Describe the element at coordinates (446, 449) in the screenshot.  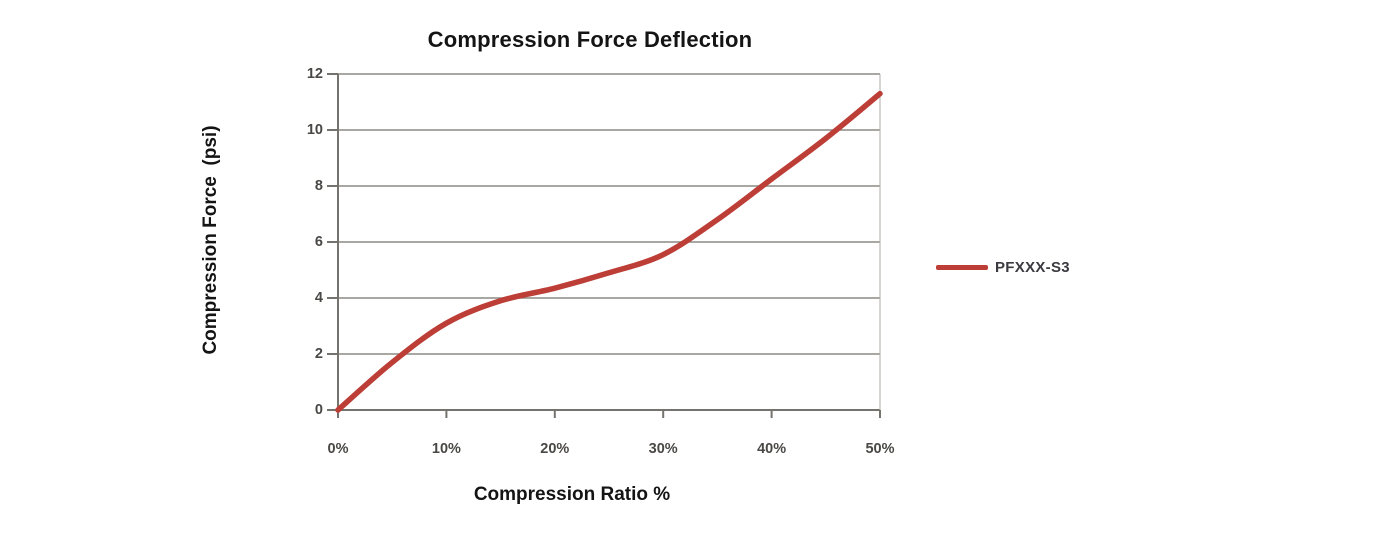
I see `x-tick-label-10%: 10%` at that location.